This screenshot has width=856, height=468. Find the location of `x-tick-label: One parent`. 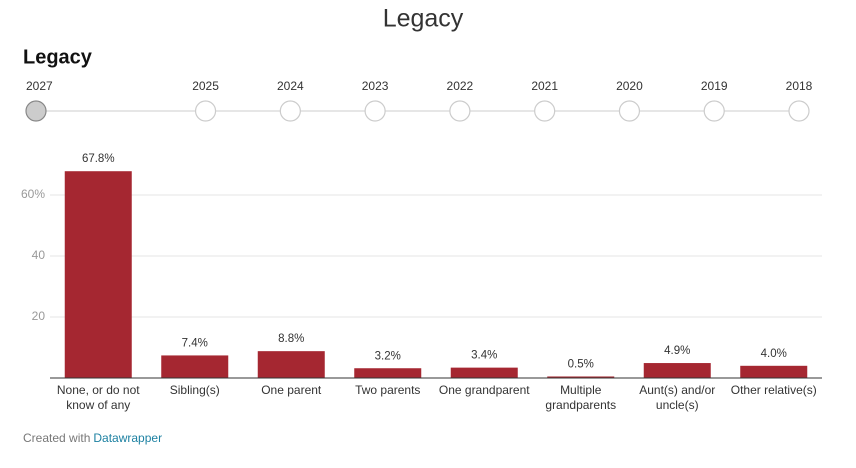

x-tick-label: One parent is located at coordinates (291, 390).